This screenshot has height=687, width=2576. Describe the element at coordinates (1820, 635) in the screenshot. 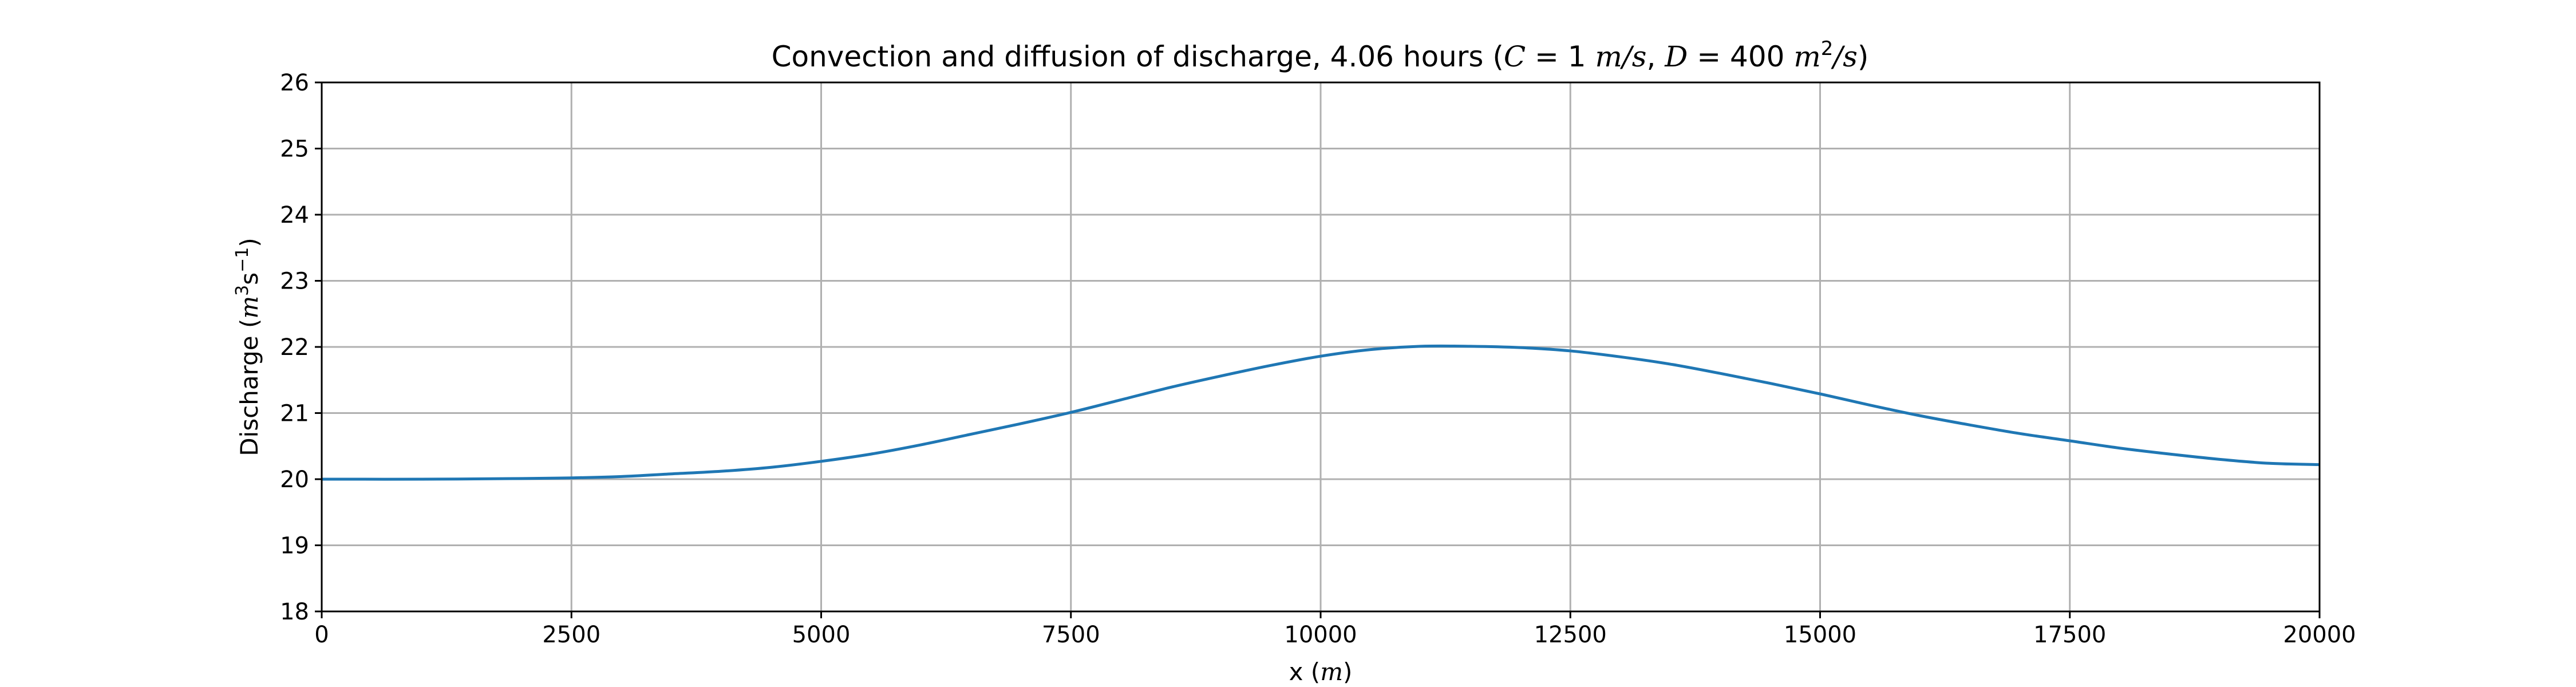

I see `x-tick-label: 15000` at that location.